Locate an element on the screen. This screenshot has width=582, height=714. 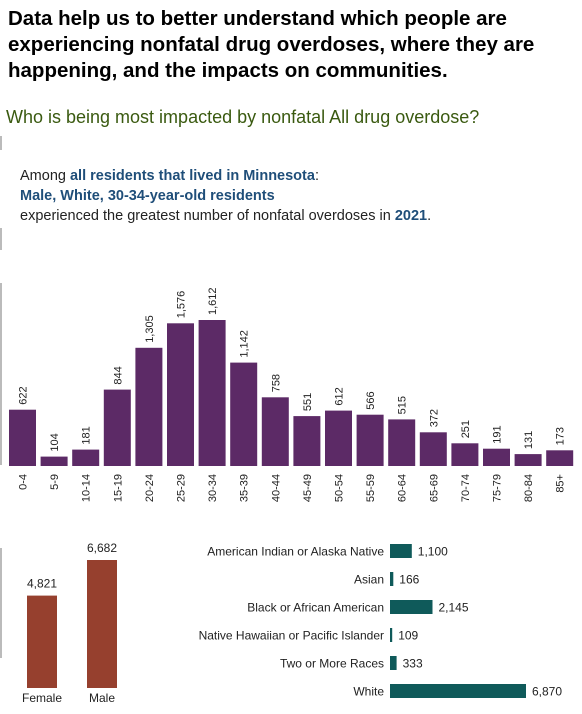
age-value-label: 844 is located at coordinates (118, 375).